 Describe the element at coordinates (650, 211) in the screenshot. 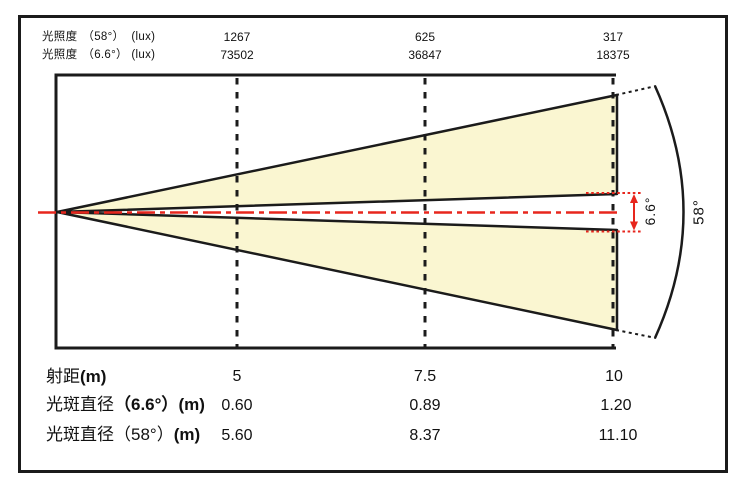

I see `narrow-beam-angle-label: 6.6°` at that location.